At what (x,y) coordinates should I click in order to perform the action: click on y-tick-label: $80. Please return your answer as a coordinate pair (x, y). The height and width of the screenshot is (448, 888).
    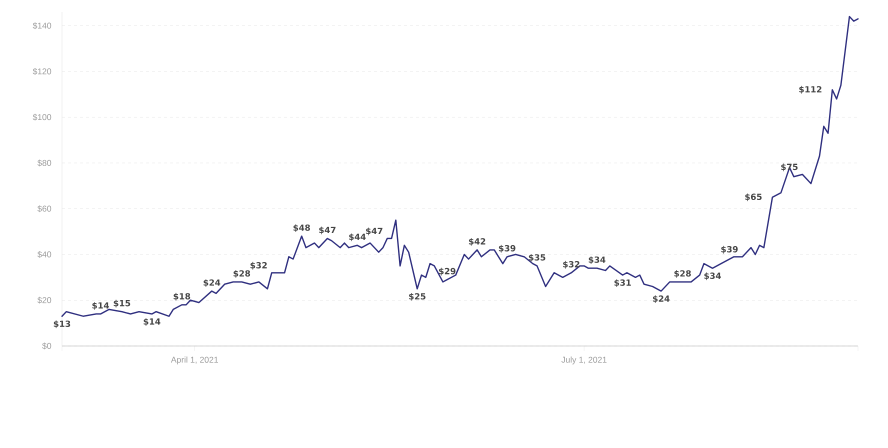
    Looking at the image, I should click on (44, 163).